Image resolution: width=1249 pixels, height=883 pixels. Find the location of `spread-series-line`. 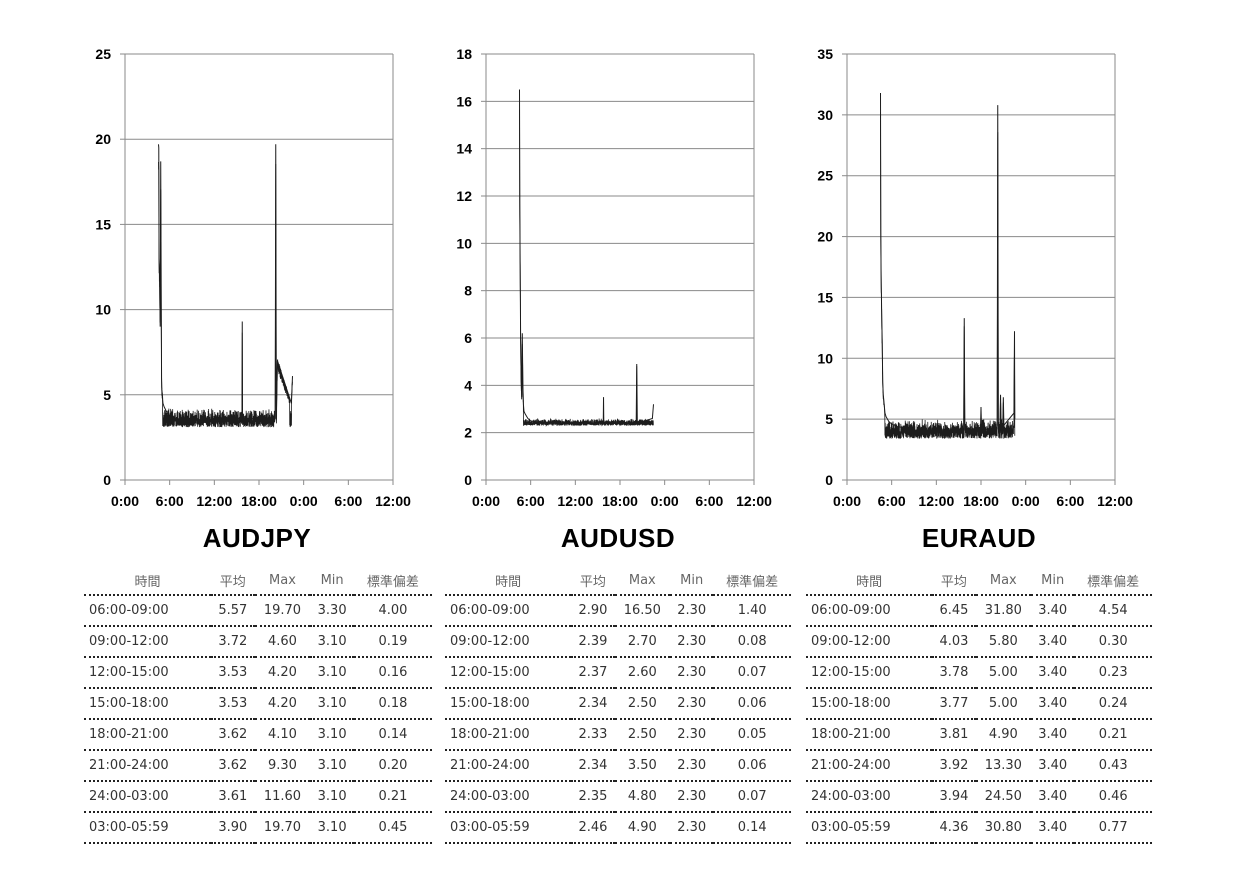

spread-series-line is located at coordinates (225, 294).